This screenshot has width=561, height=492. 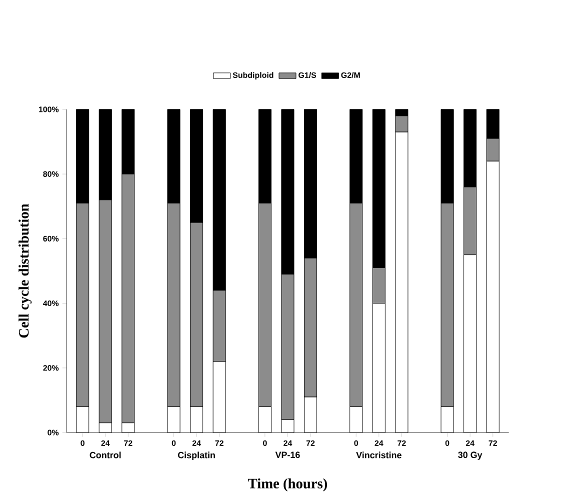 What do you see at coordinates (379, 455) in the screenshot?
I see `text: Vincristine` at bounding box center [379, 455].